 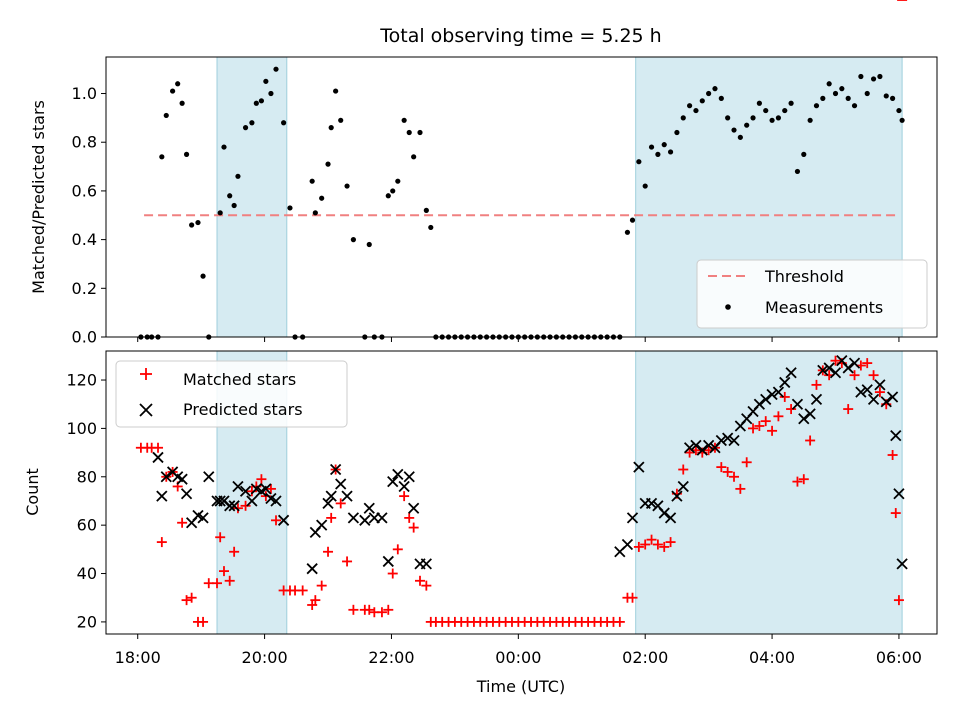 What do you see at coordinates (84, 288) in the screenshot?
I see `top-y-tick-label: 0.2` at bounding box center [84, 288].